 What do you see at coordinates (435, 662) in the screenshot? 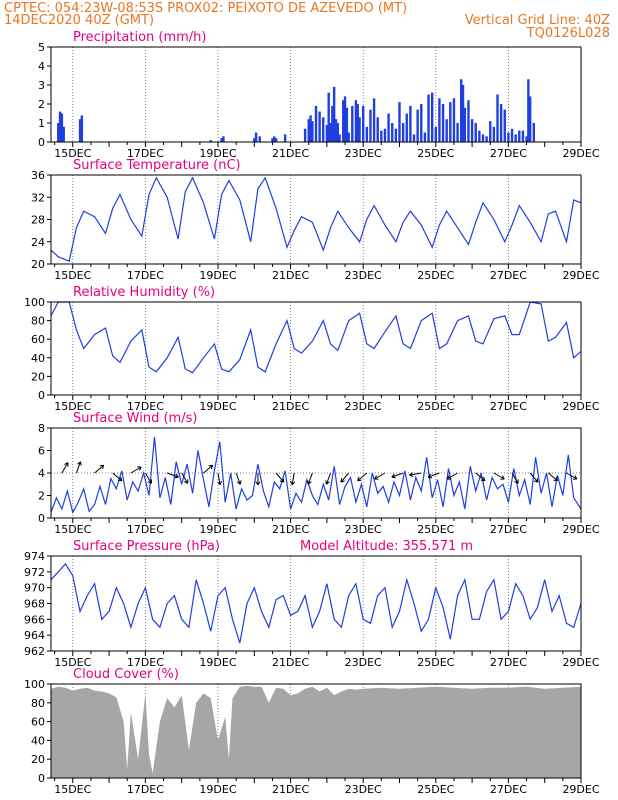
I see `panel5-xtick-label: 25DEC` at bounding box center [435, 662].